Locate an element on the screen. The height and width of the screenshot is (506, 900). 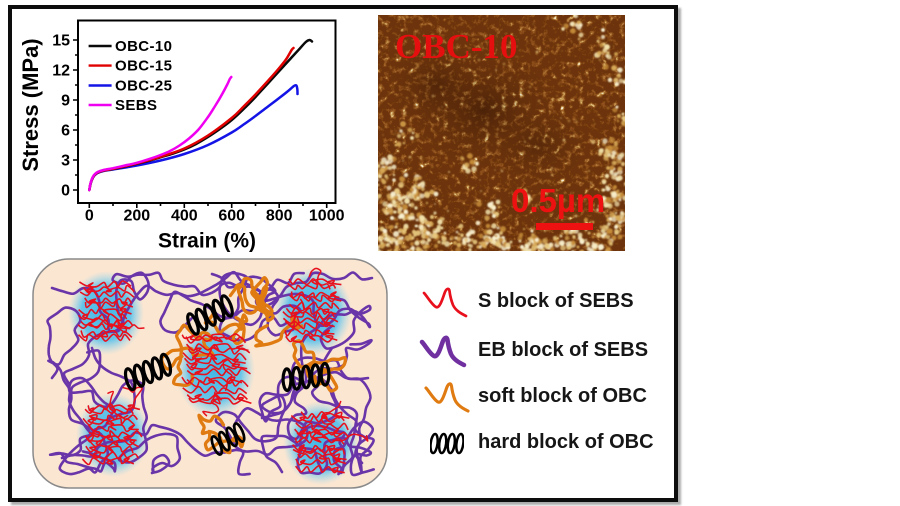
svg-text: Stress (MPa) is located at coordinates (30, 104).